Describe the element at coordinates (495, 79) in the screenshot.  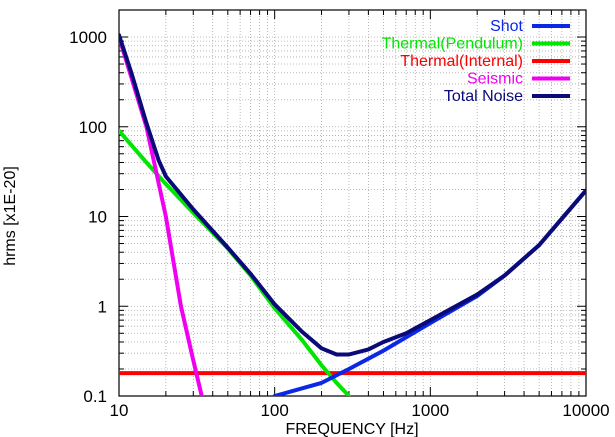
I see `legend-label-seismic: Seismic` at that location.